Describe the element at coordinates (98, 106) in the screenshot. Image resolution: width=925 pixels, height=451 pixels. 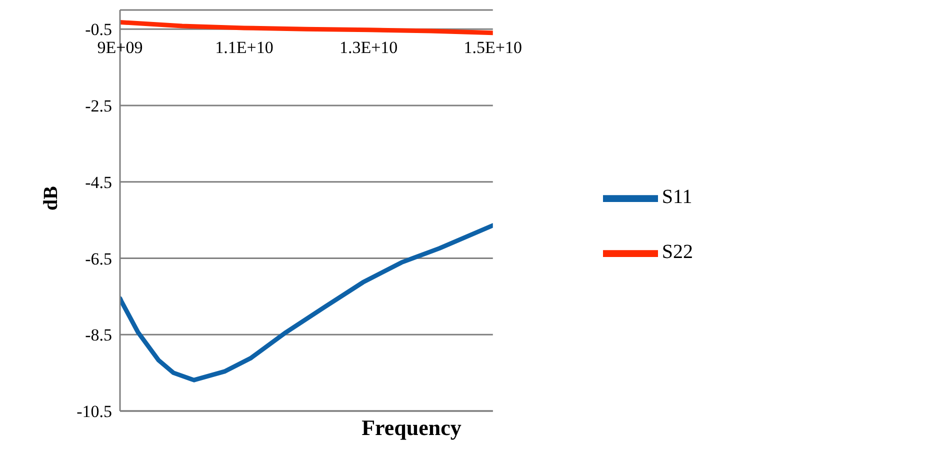
I see `y-tick-label: -2.5` at that location.